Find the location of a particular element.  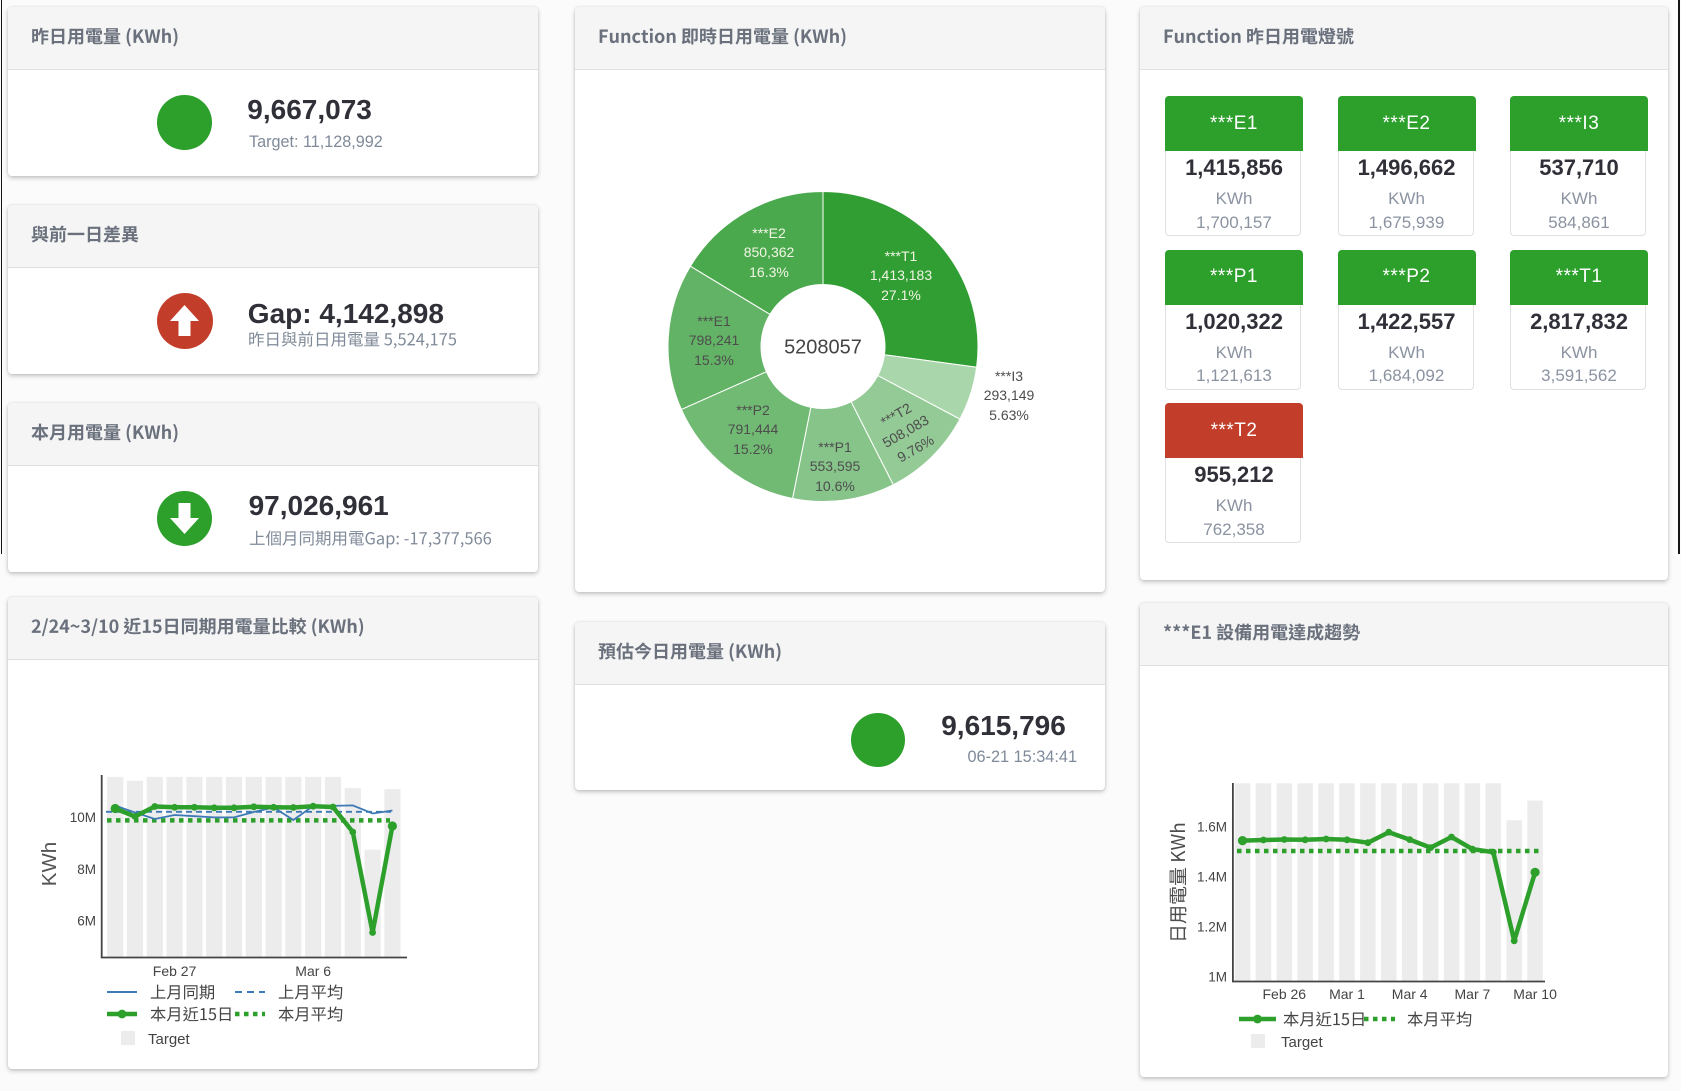

svg-text: 10M is located at coordinates (83, 817).